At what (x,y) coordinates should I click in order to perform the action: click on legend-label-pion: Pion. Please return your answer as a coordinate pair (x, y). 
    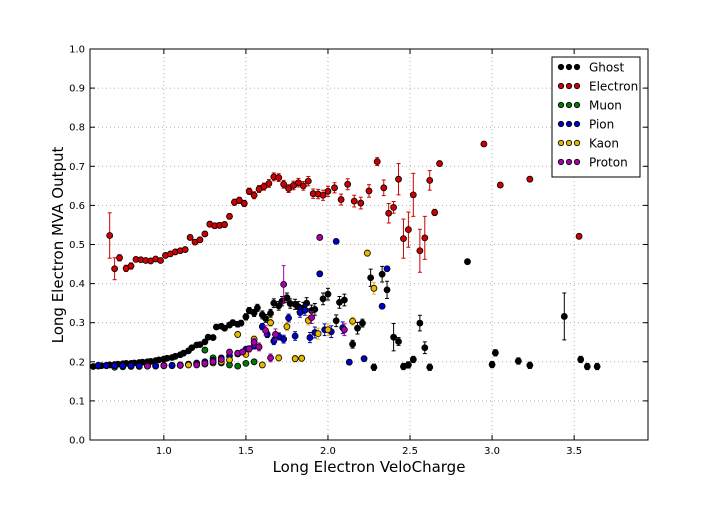
    Looking at the image, I should click on (601, 125).